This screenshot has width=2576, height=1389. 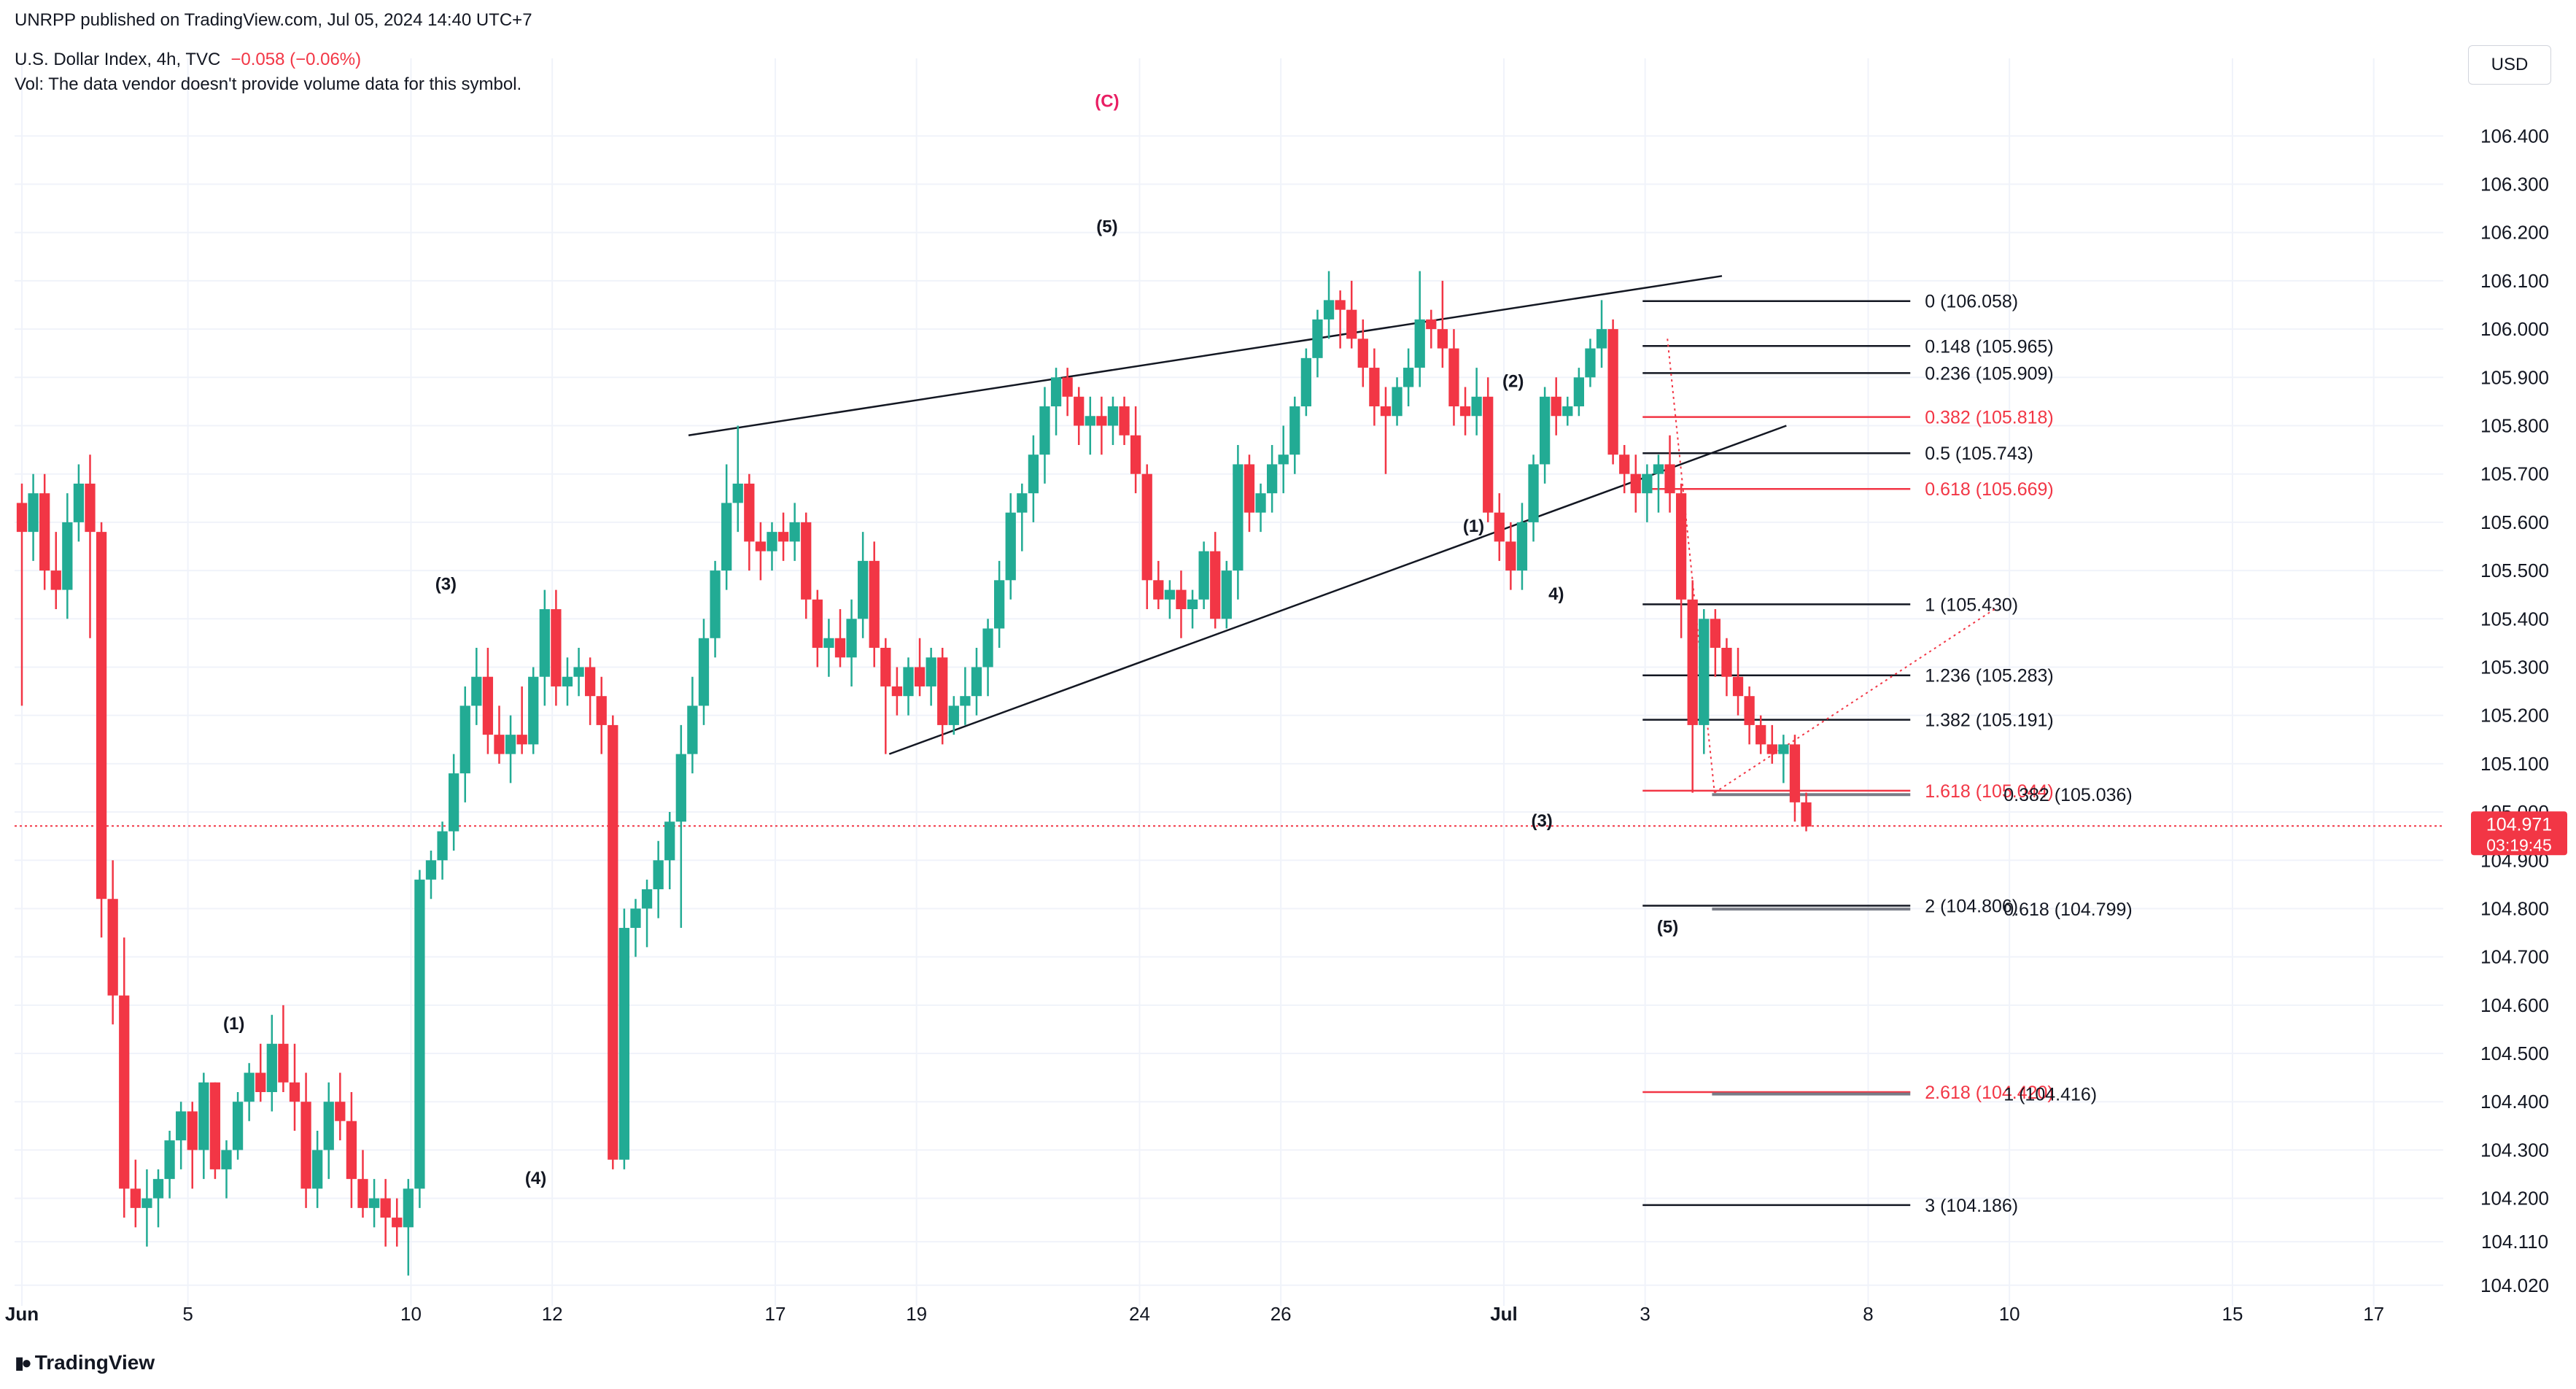 I want to click on fib-level-label: 0.382 (105.818), so click(x=1990, y=418).